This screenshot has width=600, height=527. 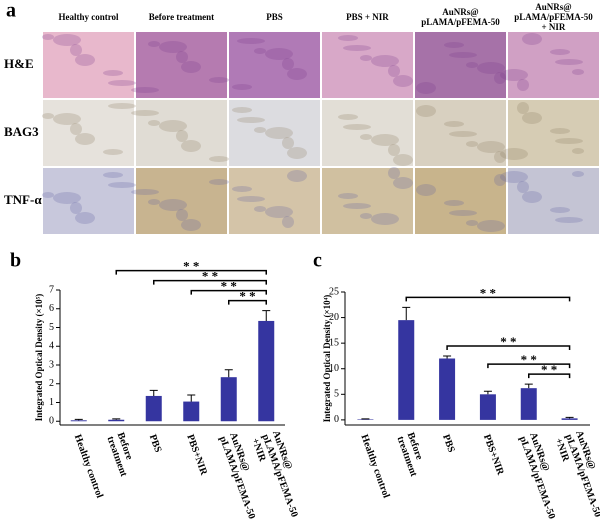 I want to click on column-header: Before treatment, so click(x=181, y=17).